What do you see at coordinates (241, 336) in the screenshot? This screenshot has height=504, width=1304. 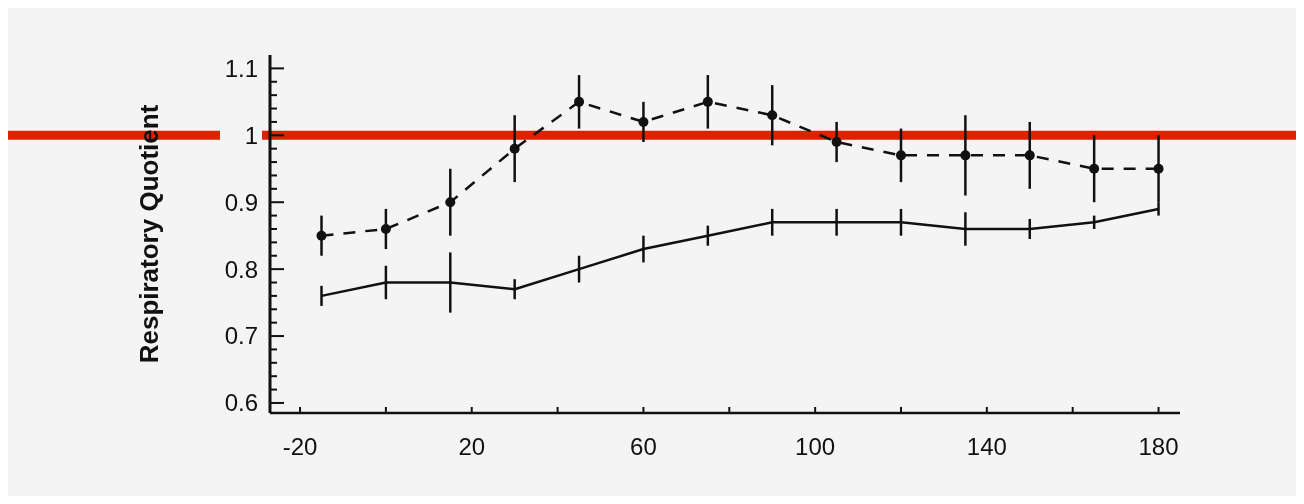 I see `y-tick-label: 0.7` at bounding box center [241, 336].